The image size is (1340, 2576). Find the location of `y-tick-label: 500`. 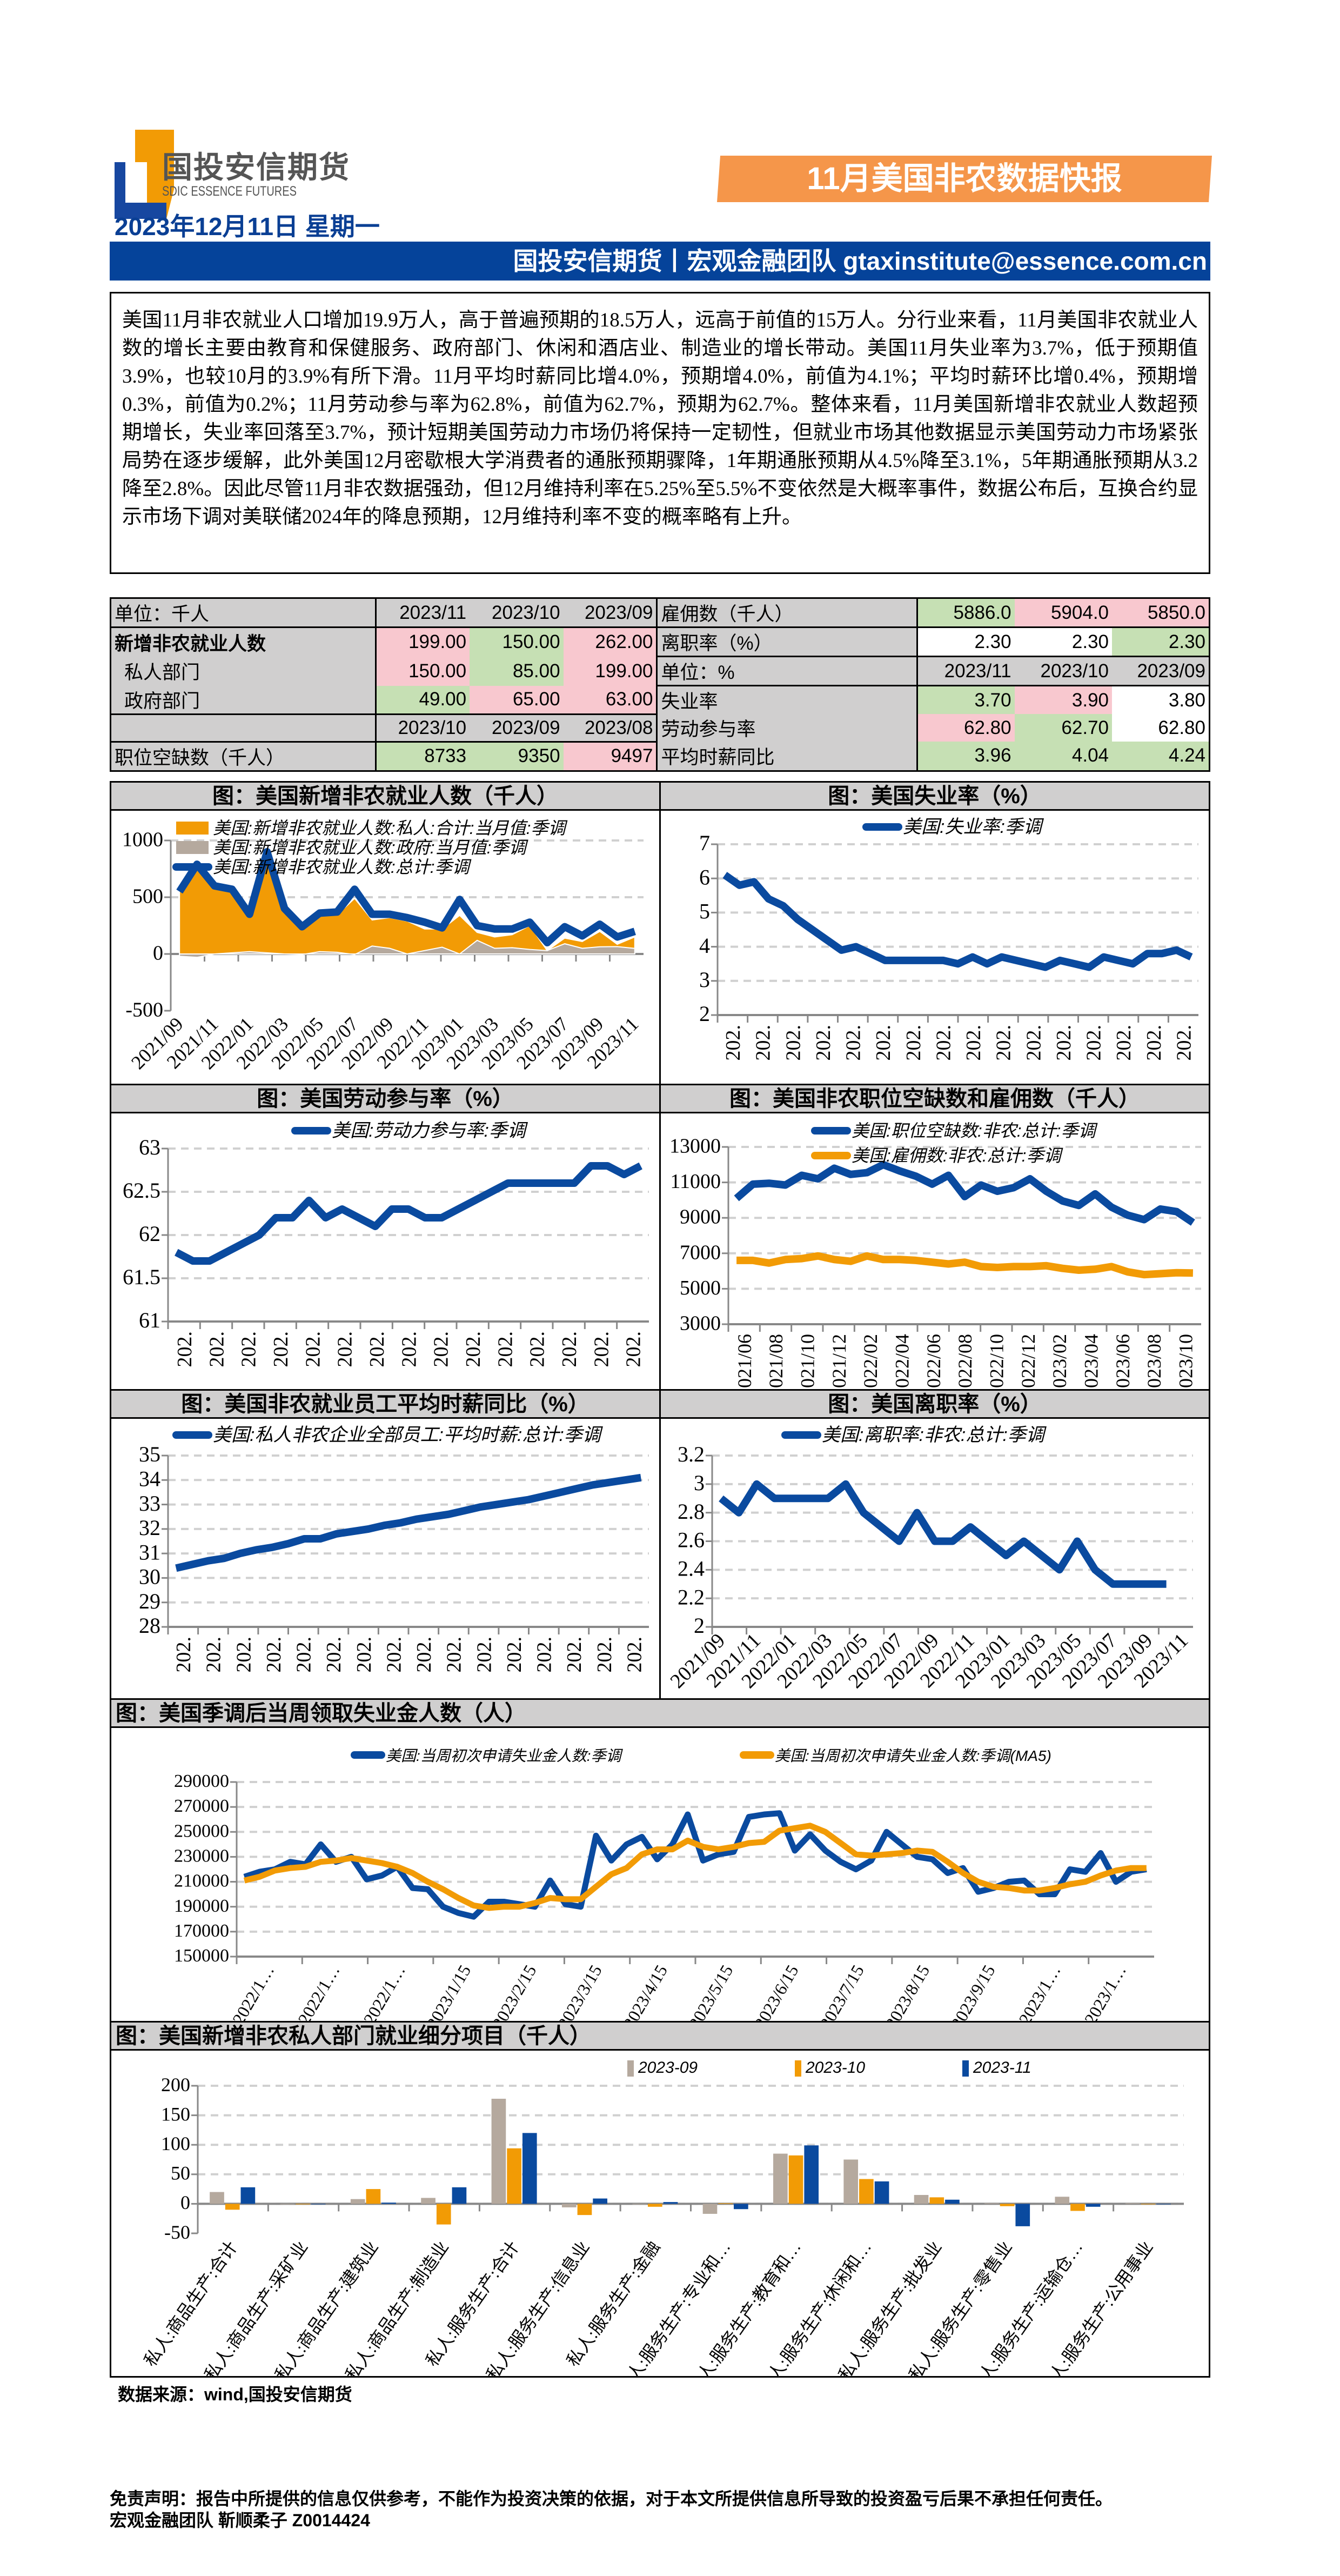

y-tick-label: 500 is located at coordinates (147, 897).